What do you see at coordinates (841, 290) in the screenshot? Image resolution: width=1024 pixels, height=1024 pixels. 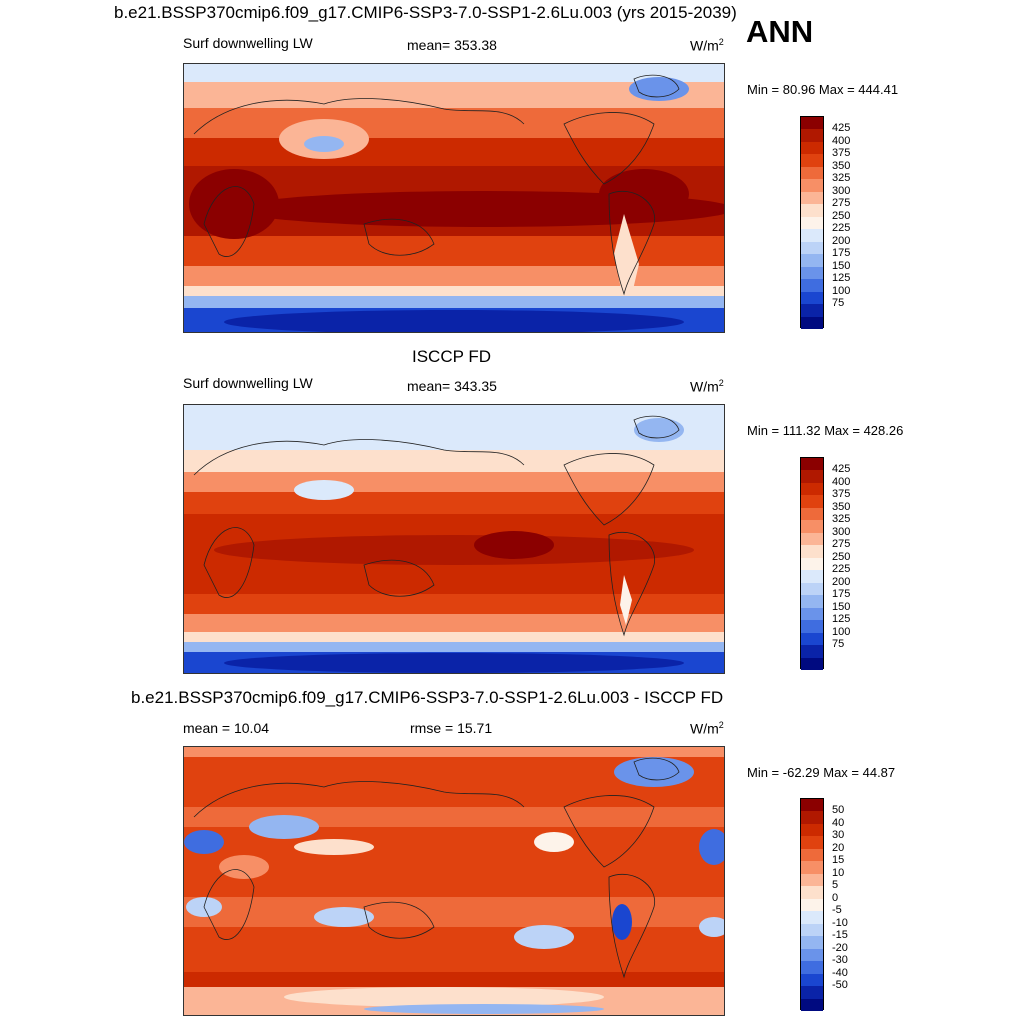 I see `panel1-colorbar-tick-label: 100` at bounding box center [841, 290].